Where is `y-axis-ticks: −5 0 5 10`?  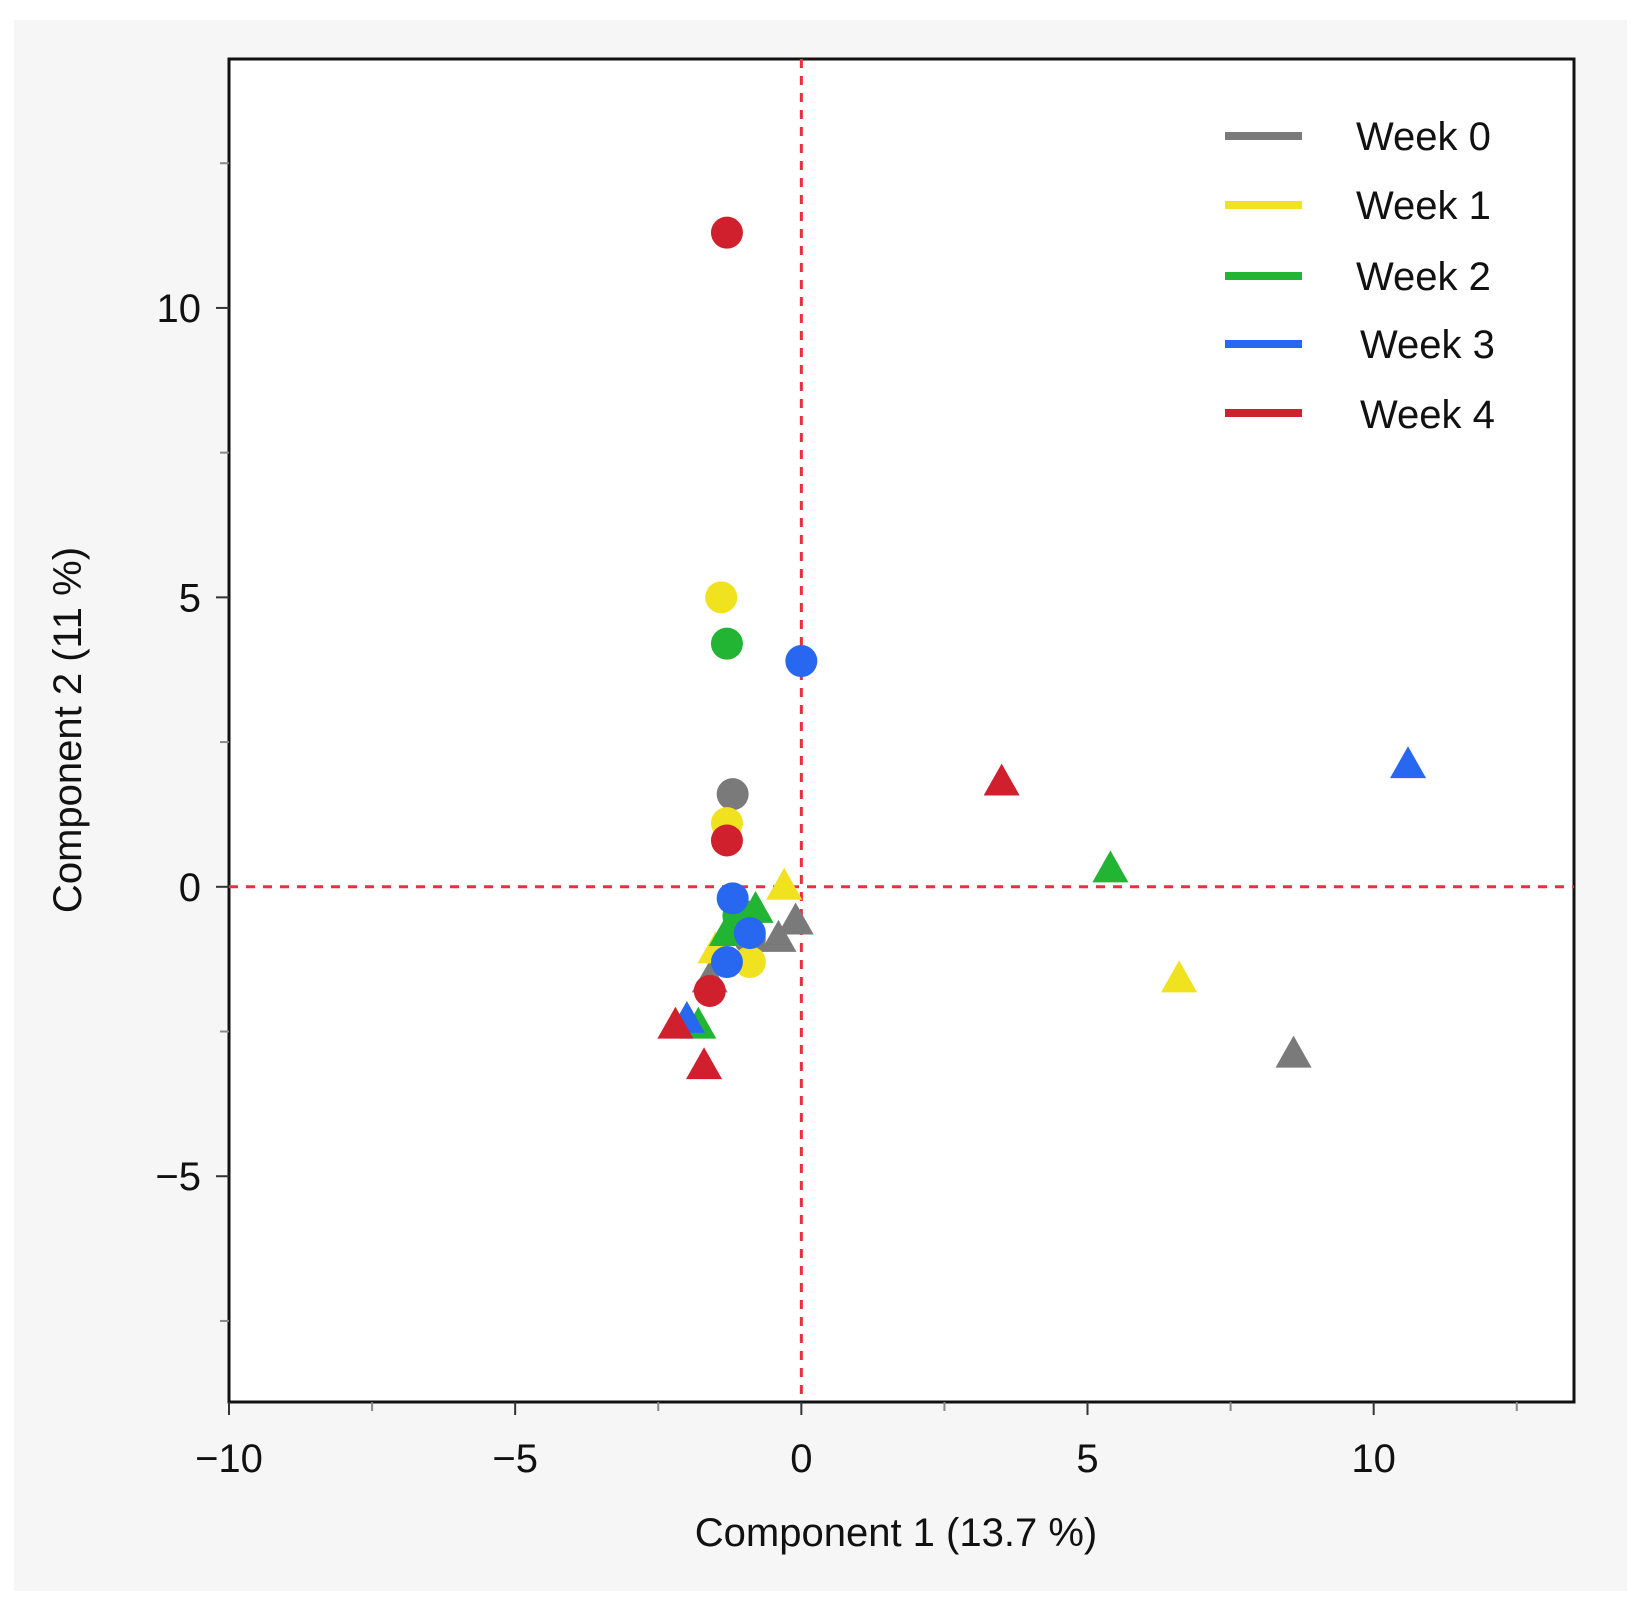
y-axis-ticks: −5 0 5 10 is located at coordinates (192, 742).